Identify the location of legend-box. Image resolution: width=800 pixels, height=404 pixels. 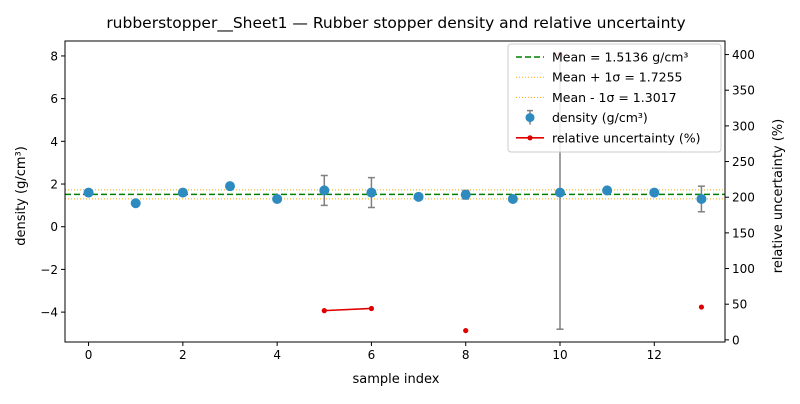
(614, 98).